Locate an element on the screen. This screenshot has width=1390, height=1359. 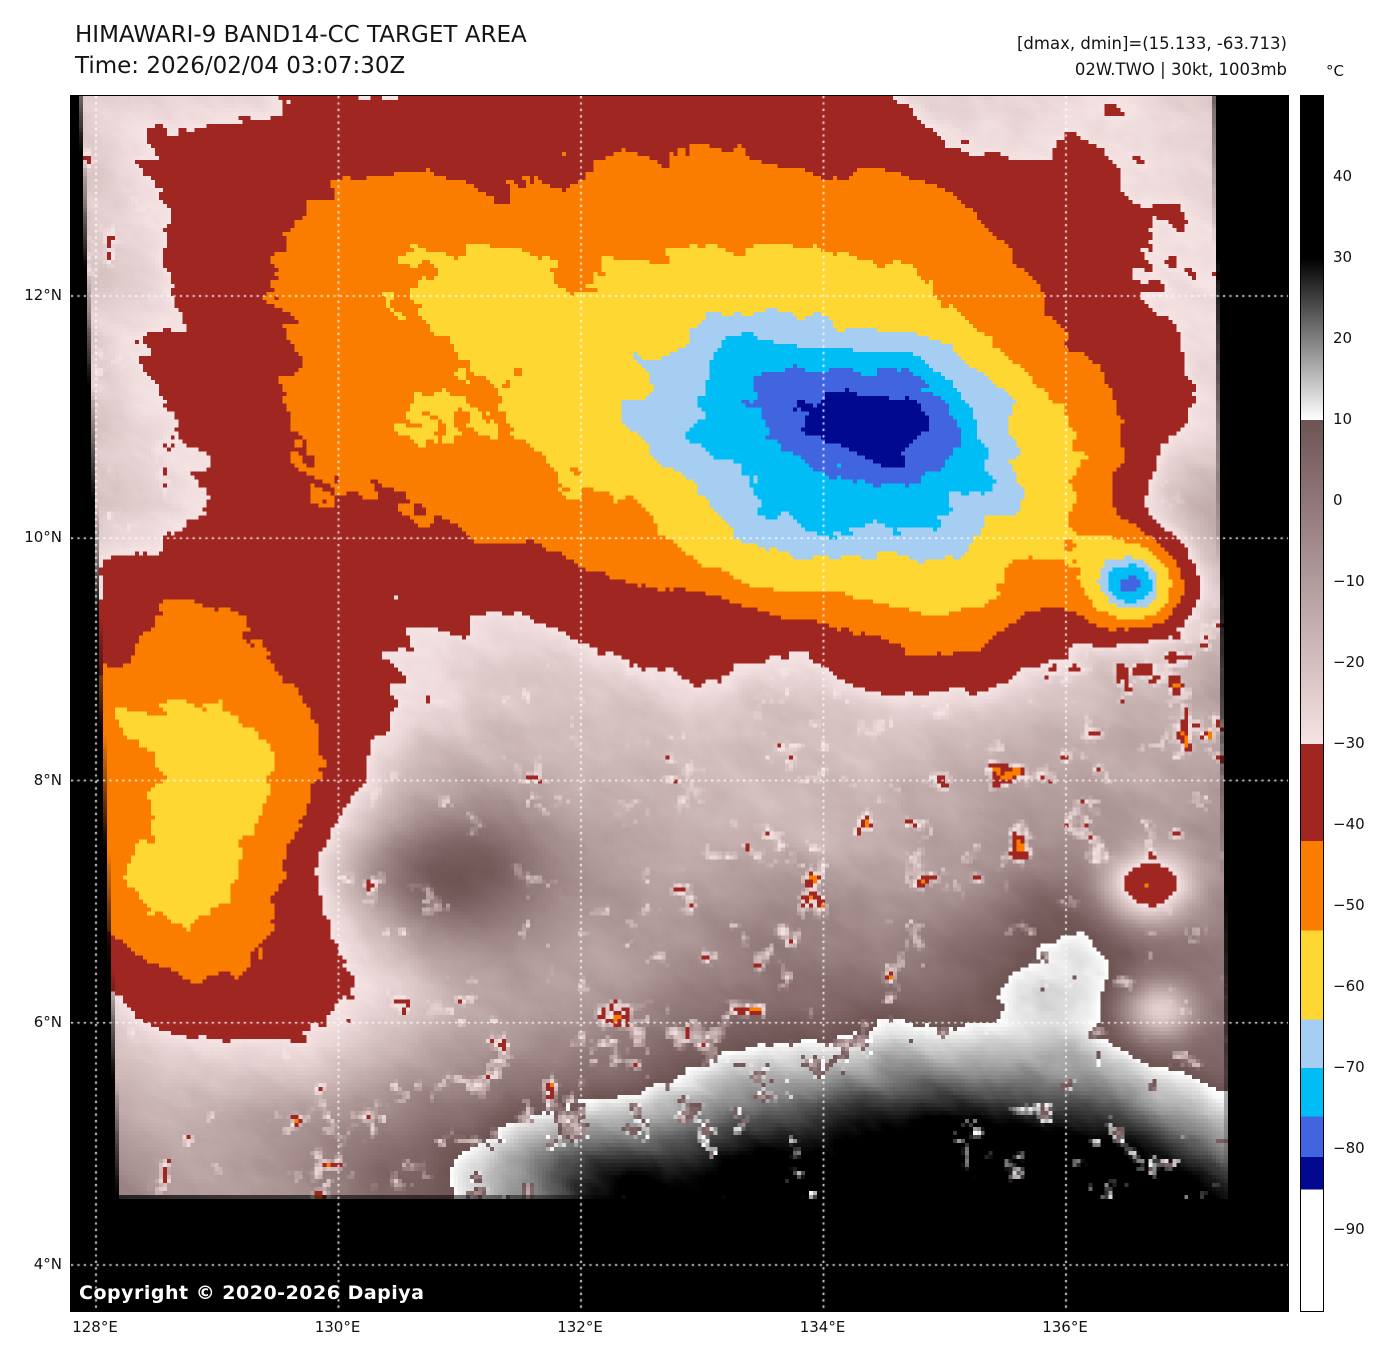
timestamp-label: Time: 2026/02/04 03:07:30Z is located at coordinates (240, 65).